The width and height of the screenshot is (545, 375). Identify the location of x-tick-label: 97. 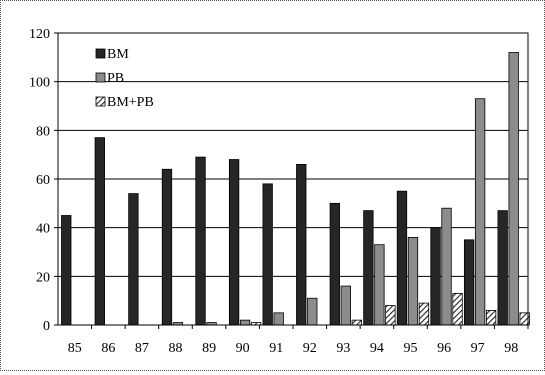
(478, 348).